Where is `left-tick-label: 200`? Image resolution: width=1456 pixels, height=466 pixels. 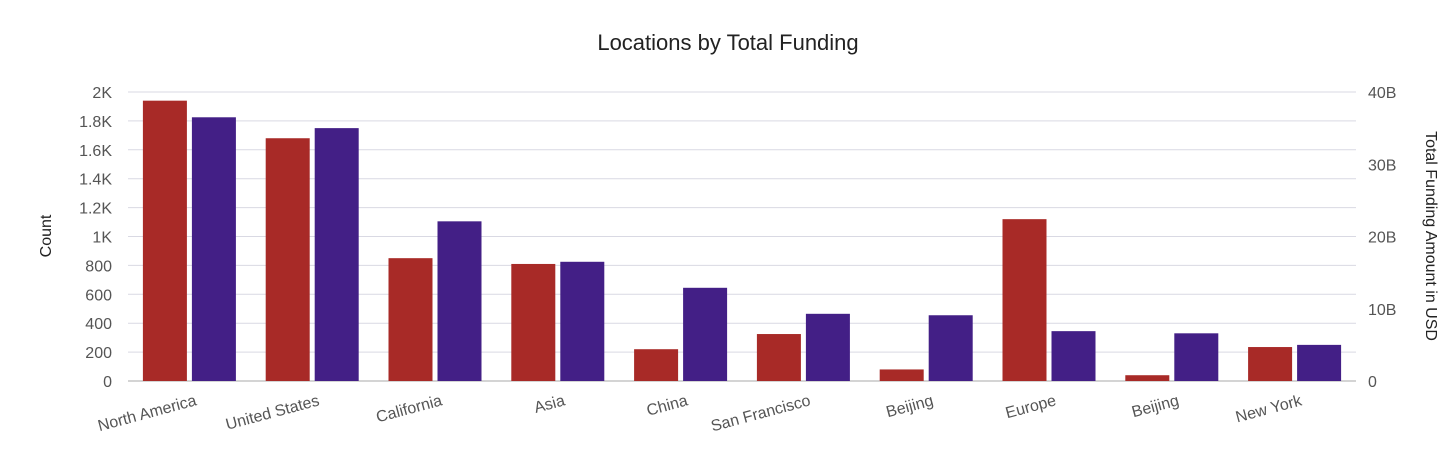 left-tick-label: 200 is located at coordinates (98, 353).